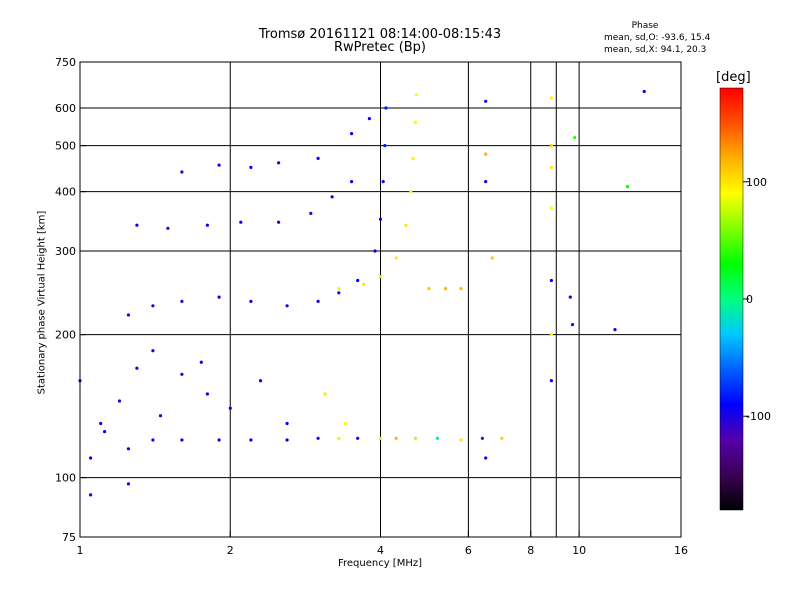  What do you see at coordinates (380, 47) in the screenshot?
I see `chart-subtitle: RwPretec (Bp)` at bounding box center [380, 47].